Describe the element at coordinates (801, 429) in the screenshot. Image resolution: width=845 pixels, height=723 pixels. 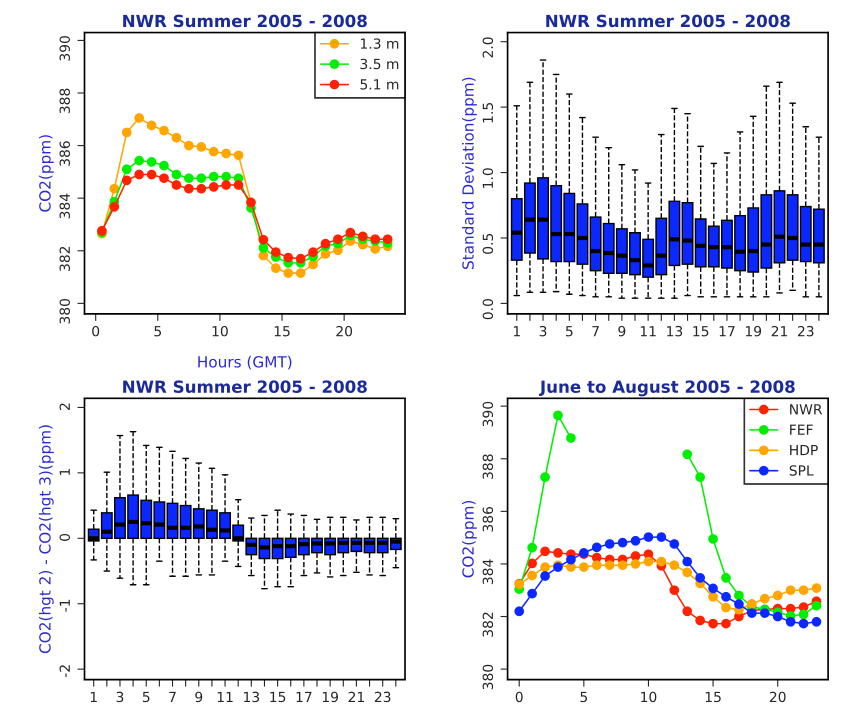
I see `legend-label: FEF` at that location.